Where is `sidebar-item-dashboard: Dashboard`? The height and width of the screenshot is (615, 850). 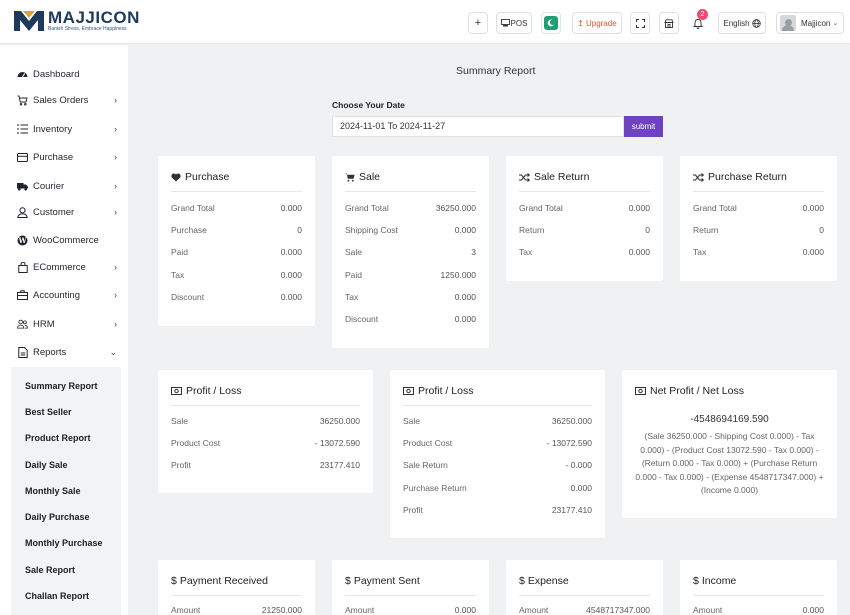 sidebar-item-dashboard: Dashboard is located at coordinates (64, 74).